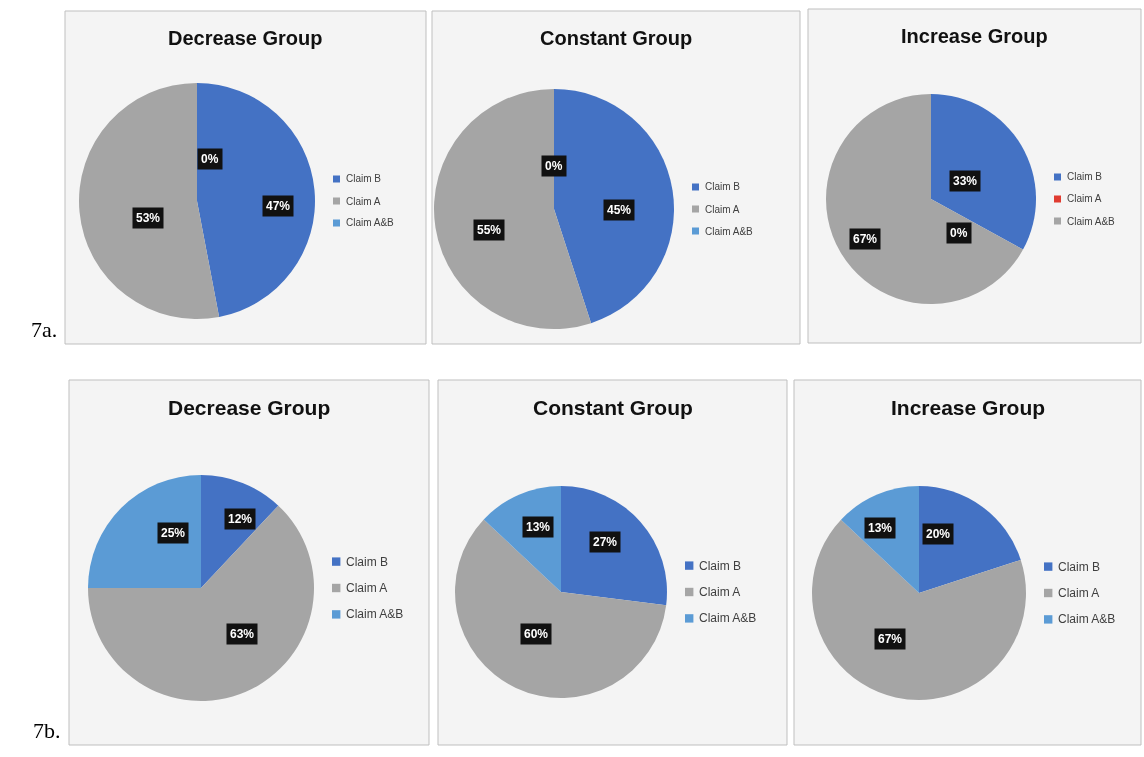 Image resolution: width=1144 pixels, height=757 pixels. What do you see at coordinates (278, 206) in the screenshot?
I see `data-label: 47%` at bounding box center [278, 206].